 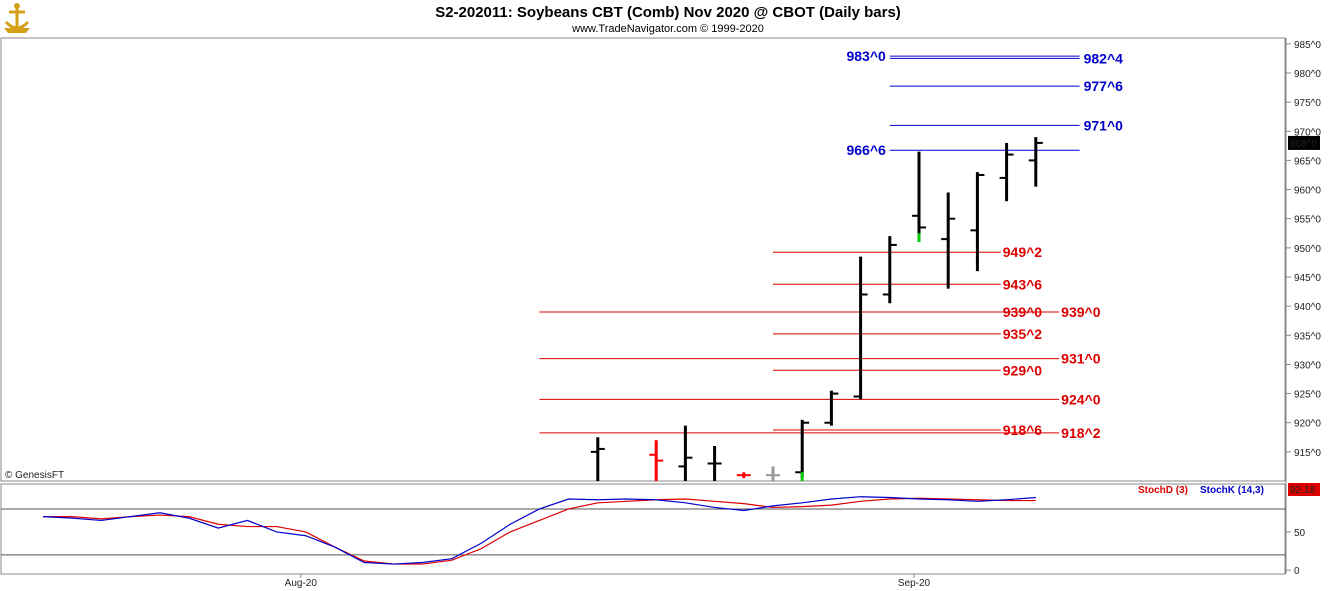 What do you see at coordinates (1081, 312) in the screenshot?
I see `level-label: 939^0` at bounding box center [1081, 312].